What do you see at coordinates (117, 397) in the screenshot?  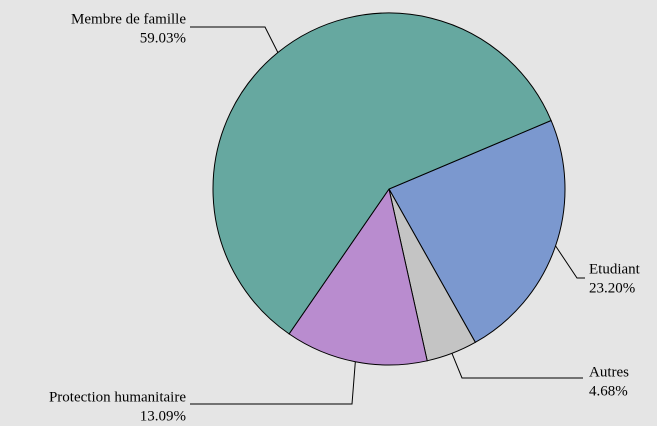 I see `slice-label: Protection humanitaire` at bounding box center [117, 397].